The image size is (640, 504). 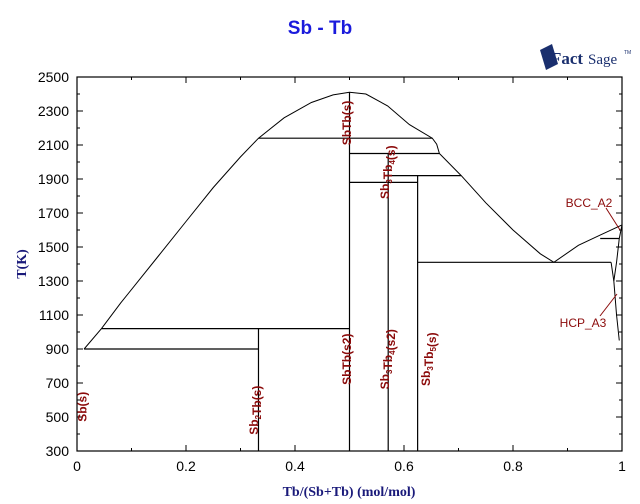 I want to click on bcc-boundary, so click(x=618, y=253).